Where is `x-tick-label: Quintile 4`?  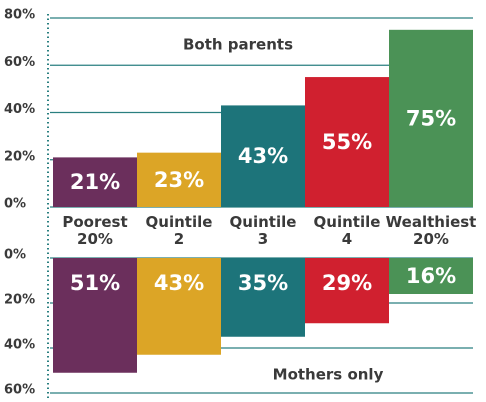 x-tick-label: Quintile 4 is located at coordinates (347, 230).